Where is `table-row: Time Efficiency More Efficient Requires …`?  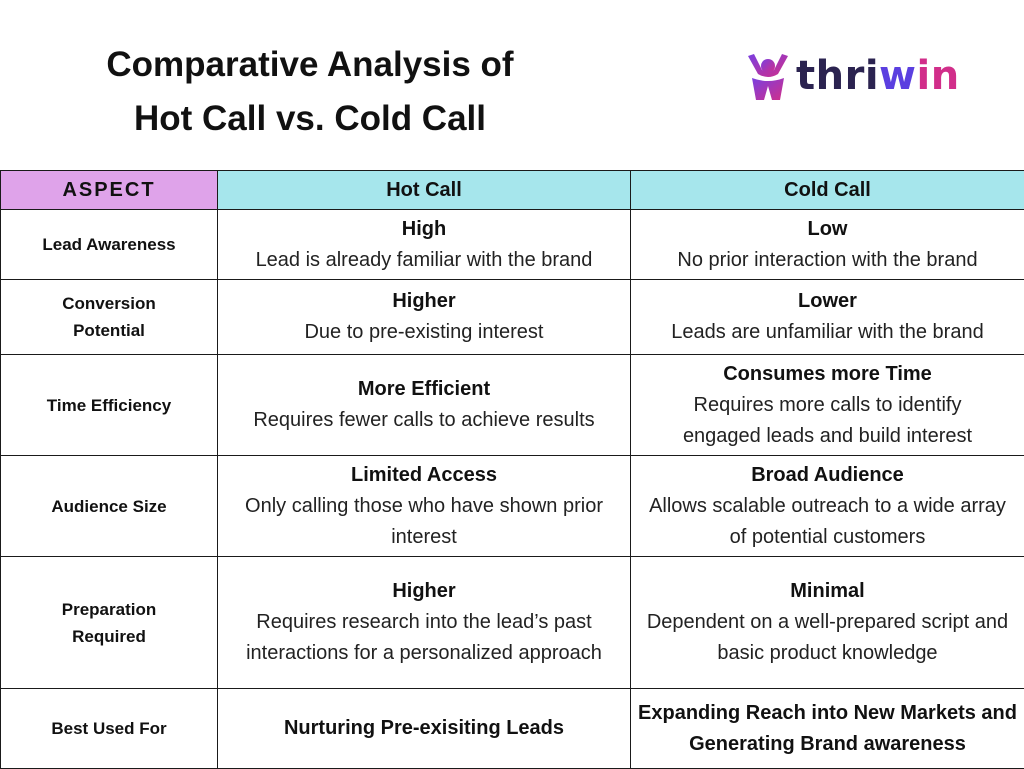
table-row: Time Efficiency More Efficient Requires … is located at coordinates (512, 405).